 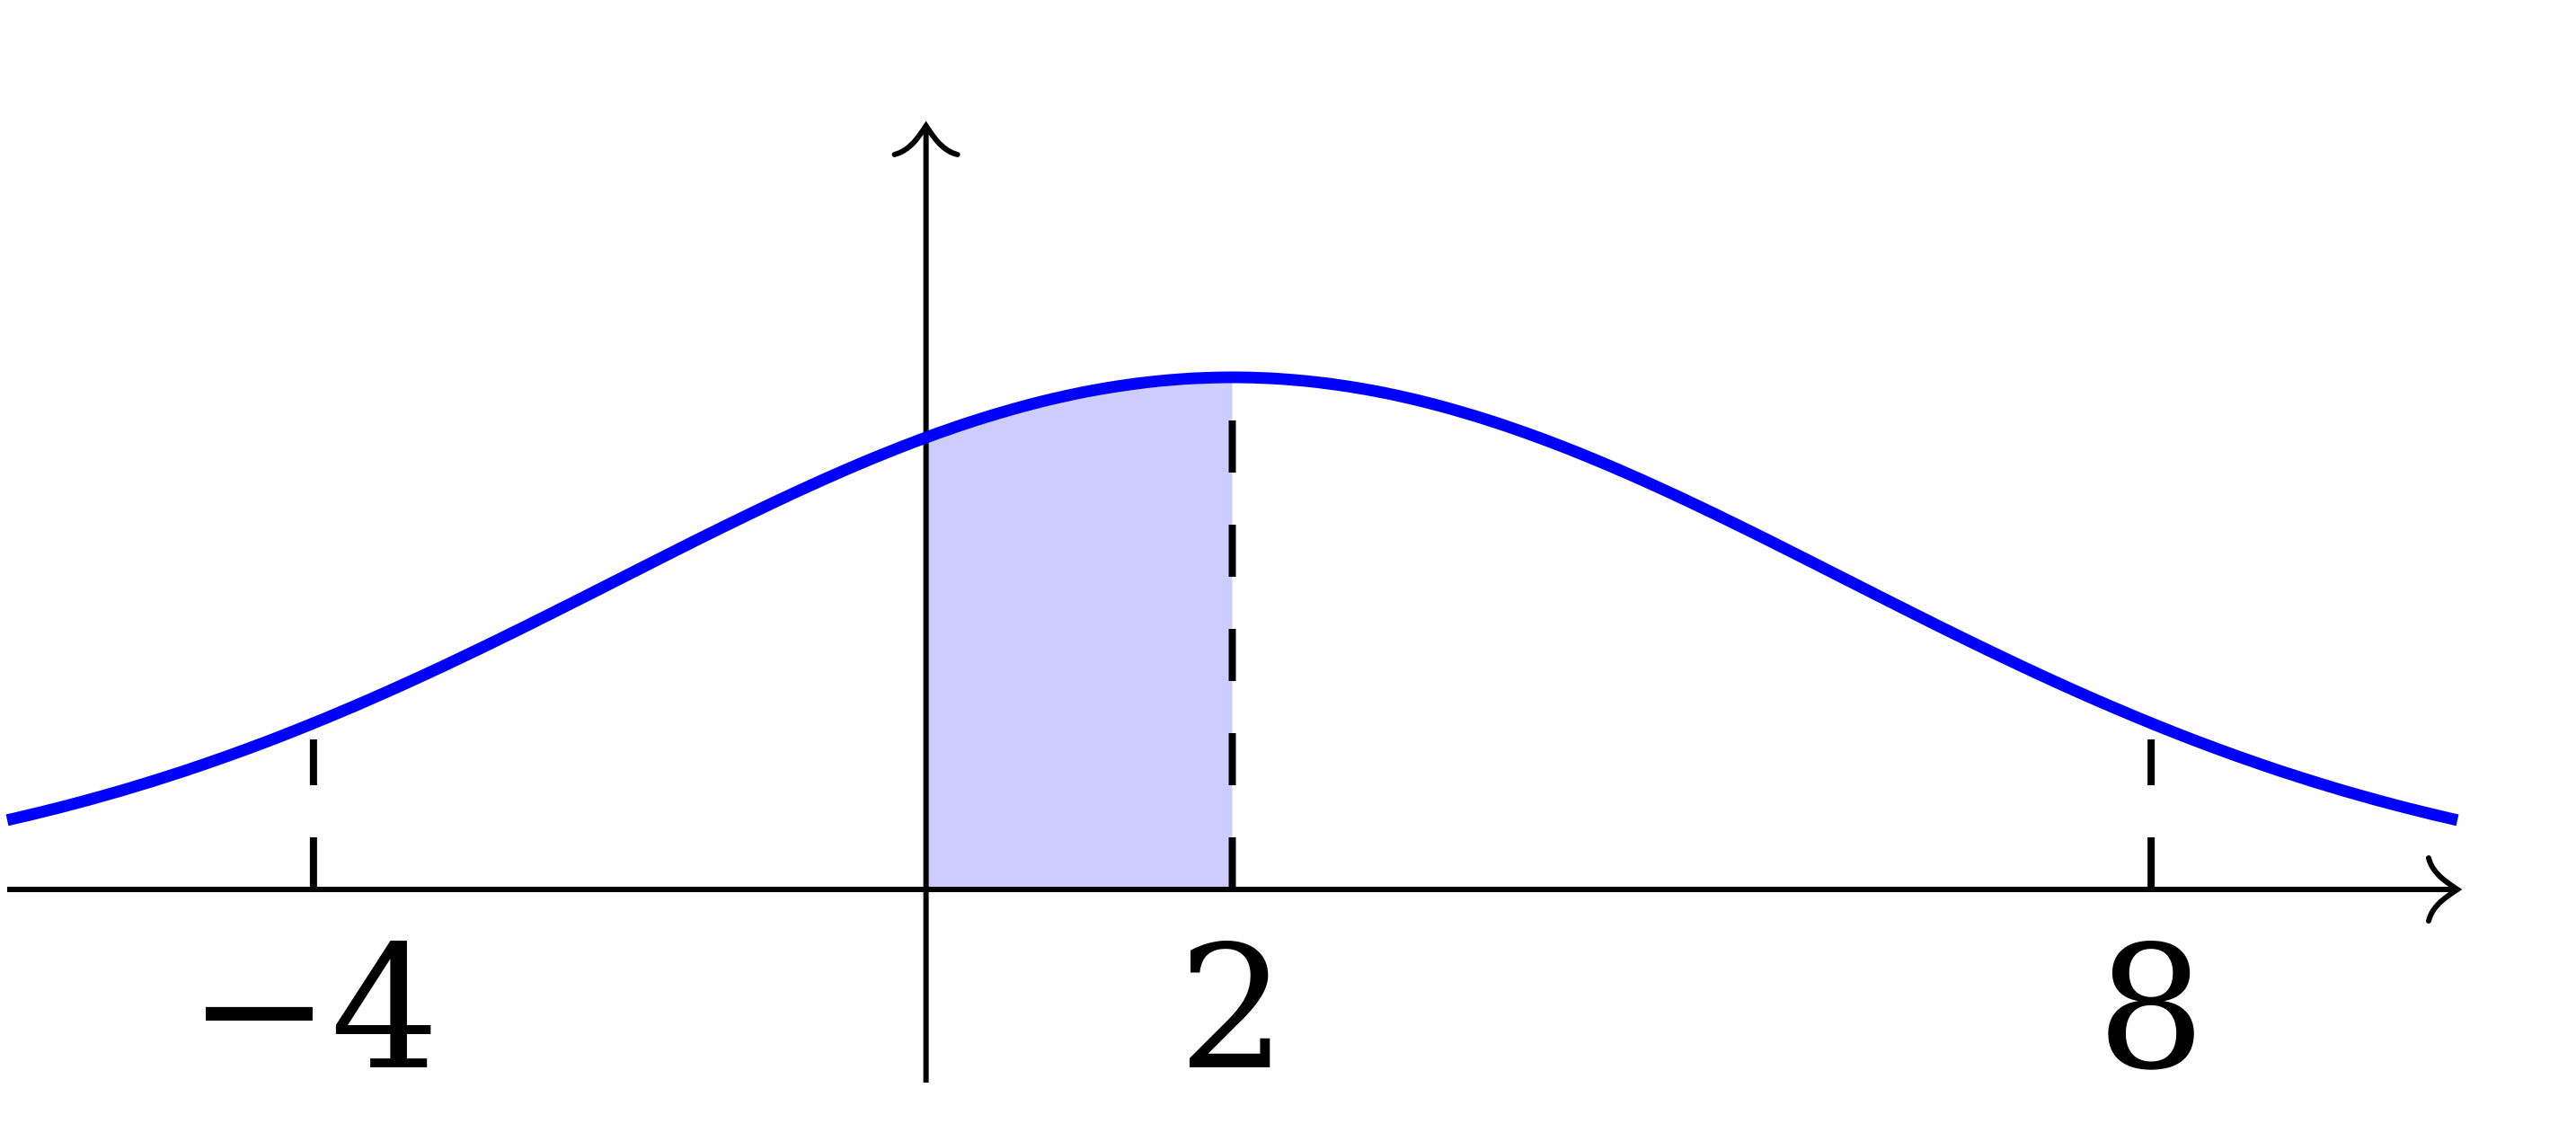 I want to click on x-tick-label: 2, so click(x=1232, y=1008).